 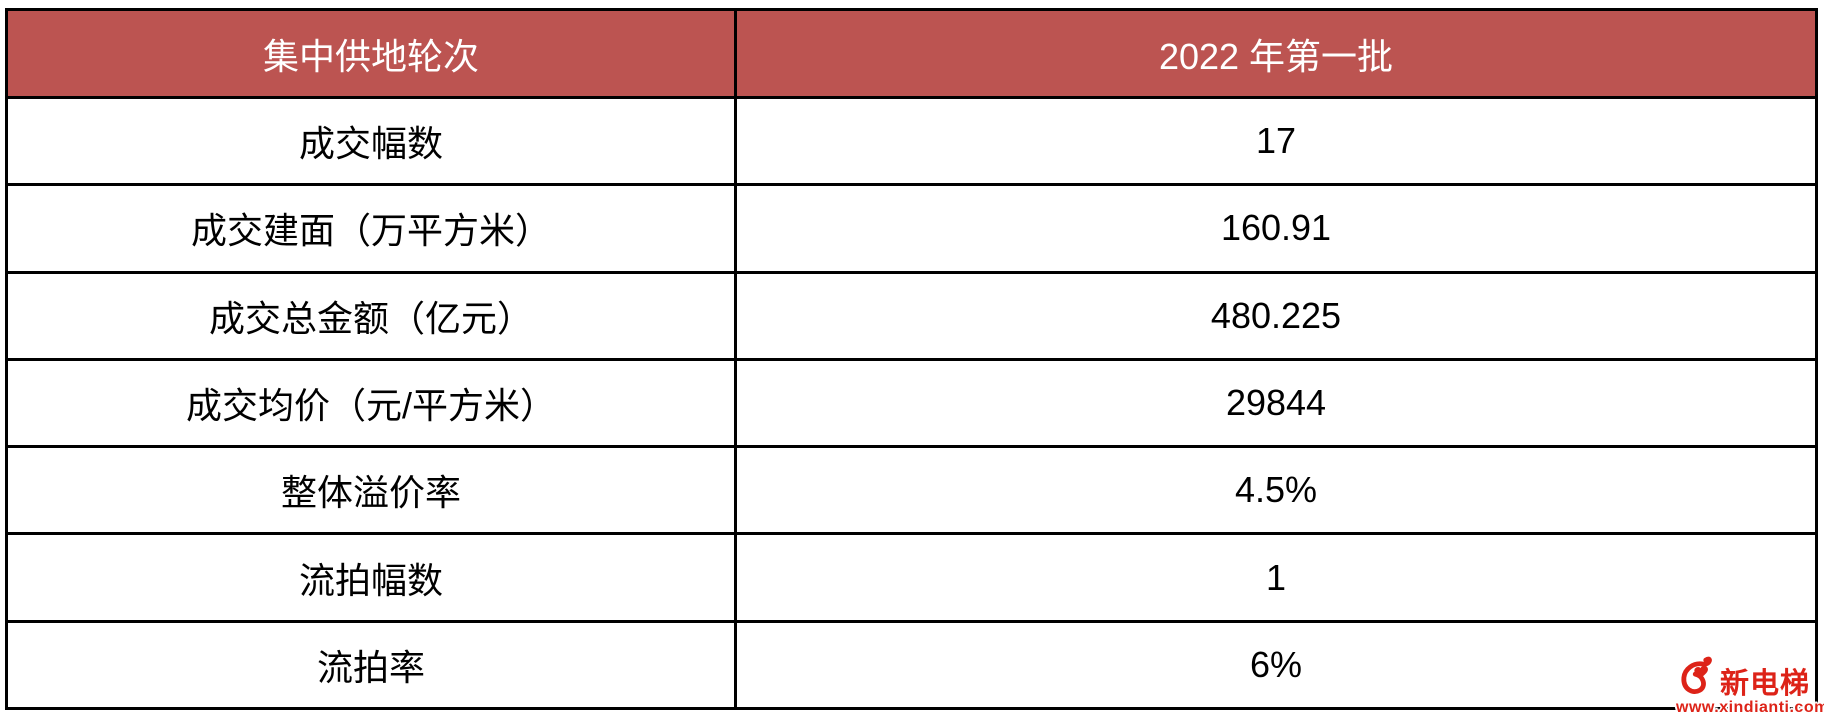 I want to click on table-header-row: 集中供地轮次 2022 年第一批, so click(x=911, y=53).